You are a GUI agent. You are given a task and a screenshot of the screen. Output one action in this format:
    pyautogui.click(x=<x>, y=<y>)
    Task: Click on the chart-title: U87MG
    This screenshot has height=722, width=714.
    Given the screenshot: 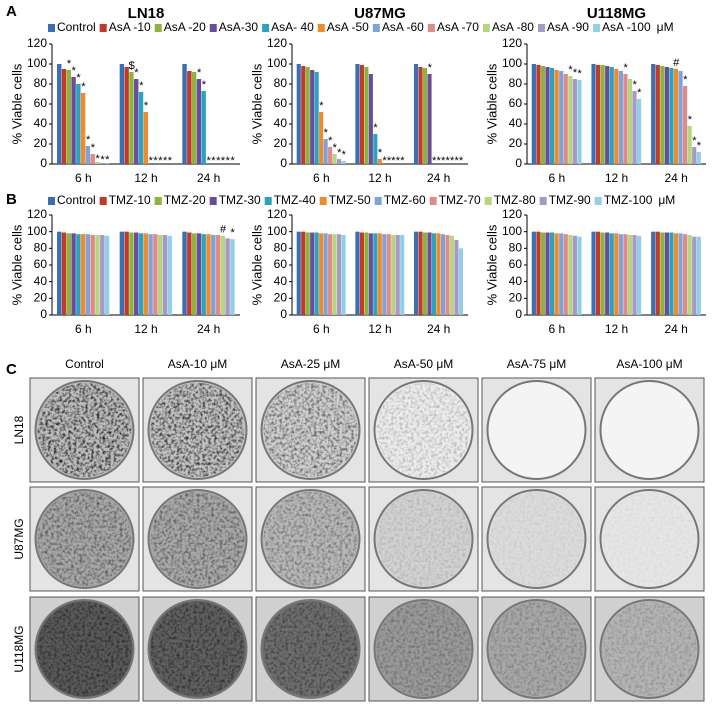 What is the action you would take?
    pyautogui.click(x=380, y=13)
    